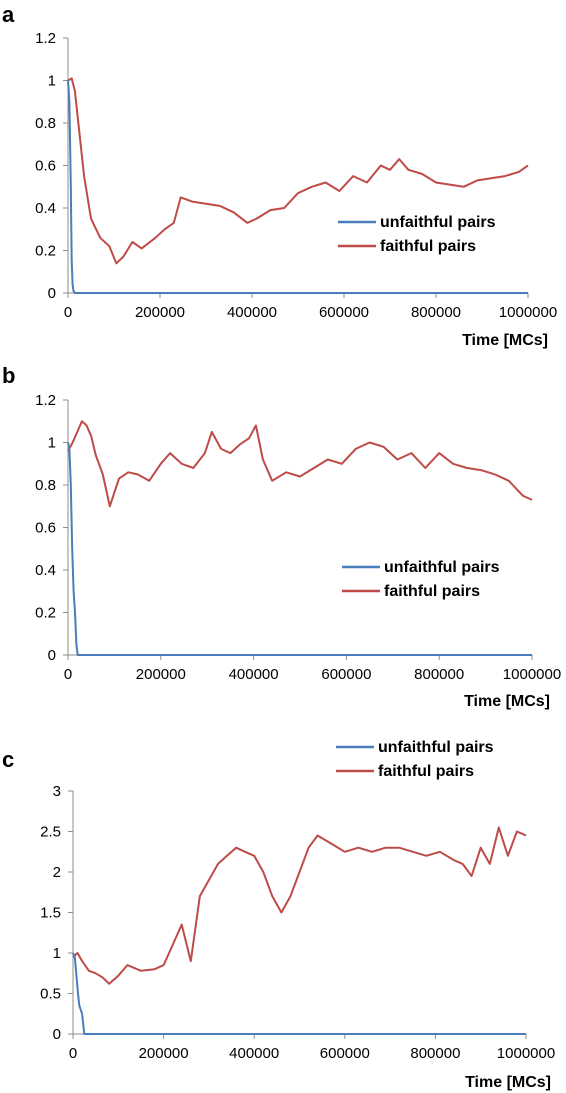  I want to click on panel-label: b, so click(8, 375).